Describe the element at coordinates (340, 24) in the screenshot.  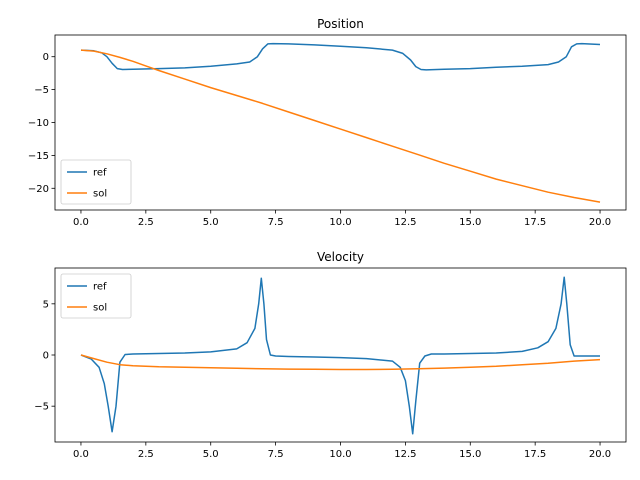
I see `chart-title: Position` at that location.